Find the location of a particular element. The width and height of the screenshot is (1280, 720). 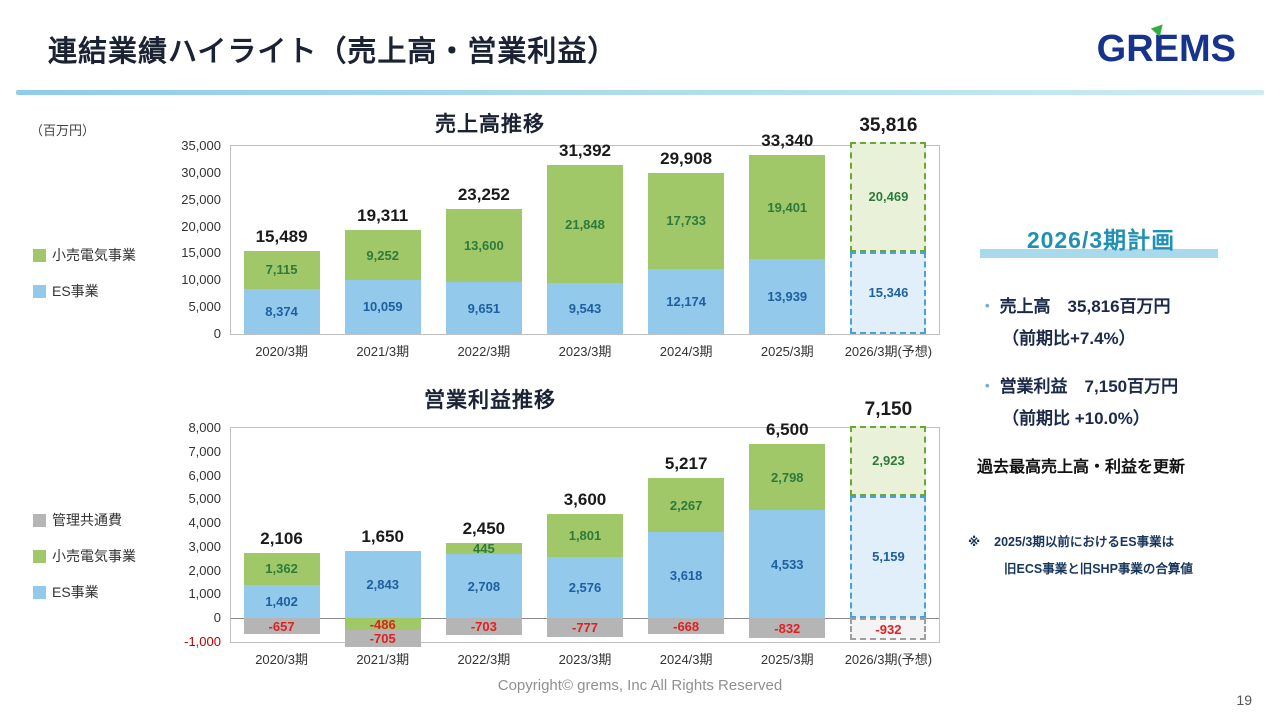

y-axis-tick: 3,000 is located at coordinates (204, 546).